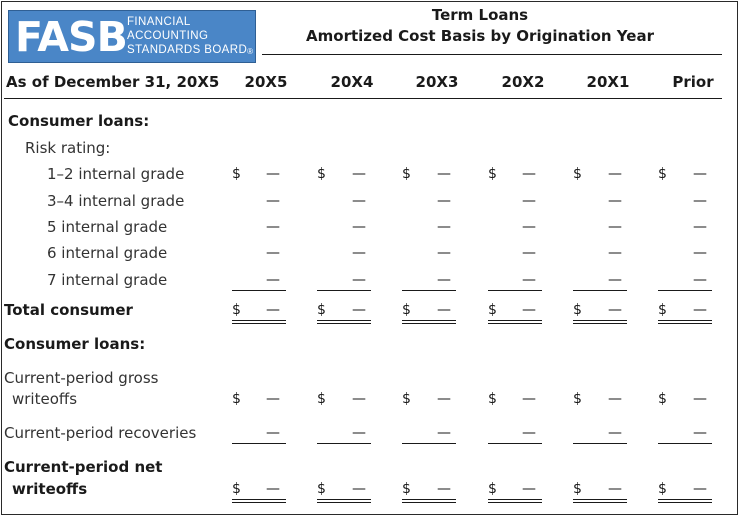 The width and height of the screenshot is (741, 518). I want to click on cell-grade-6-20x2: —, so click(529, 253).